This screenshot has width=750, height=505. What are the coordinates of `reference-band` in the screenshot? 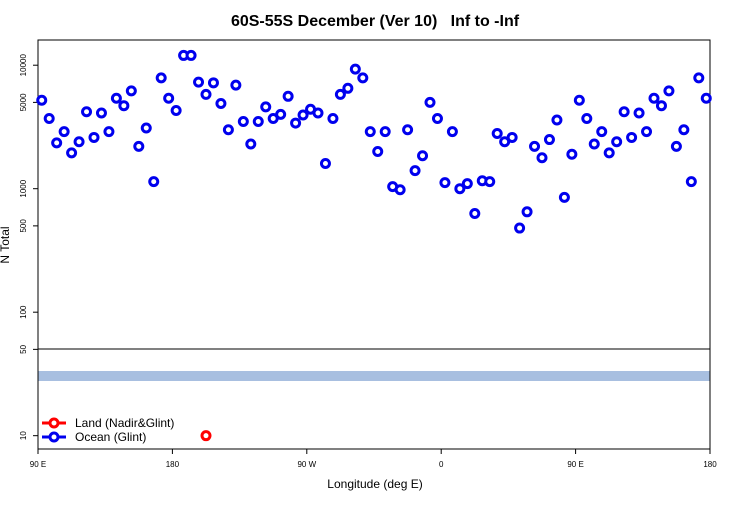 It's located at (374, 376).